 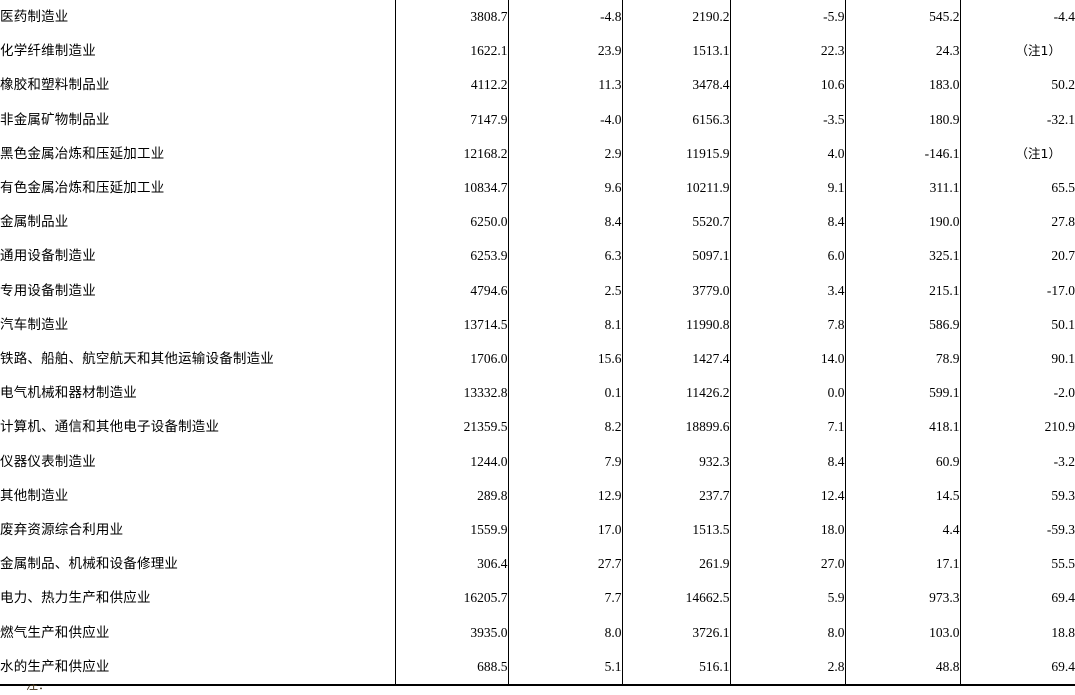 I want to click on table-row: 通用设备制造业 6253.9 6.3 5097.1 6.0 325.1 20.7, so click(x=537, y=256).